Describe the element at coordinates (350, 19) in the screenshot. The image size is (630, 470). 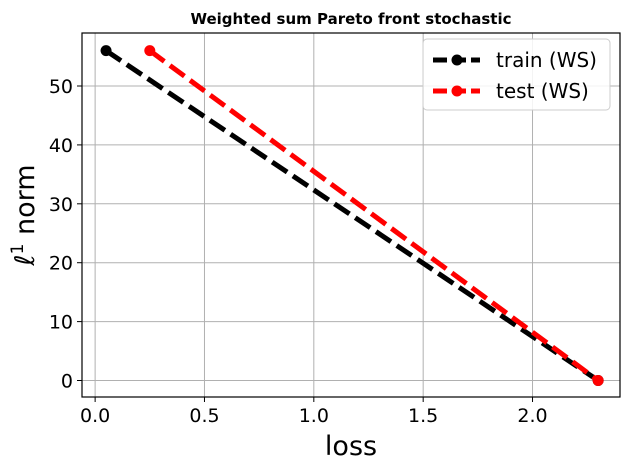
I see `chart-title: Weighted sum Pareto front stochastic` at that location.